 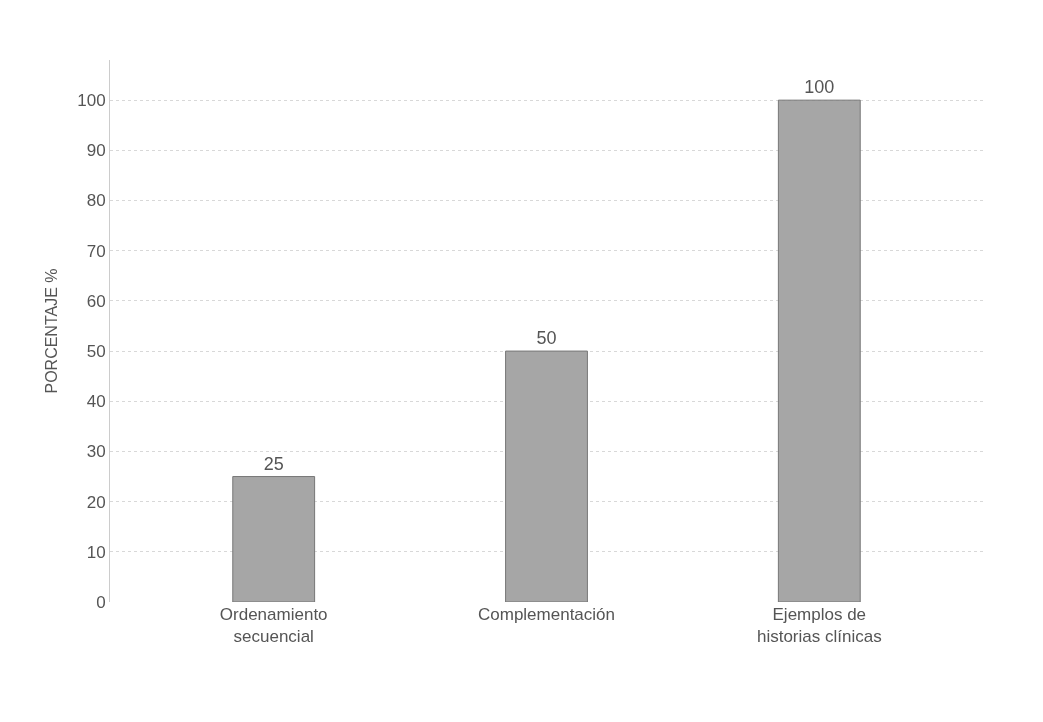 I want to click on data-label: 25, so click(x=273, y=463).